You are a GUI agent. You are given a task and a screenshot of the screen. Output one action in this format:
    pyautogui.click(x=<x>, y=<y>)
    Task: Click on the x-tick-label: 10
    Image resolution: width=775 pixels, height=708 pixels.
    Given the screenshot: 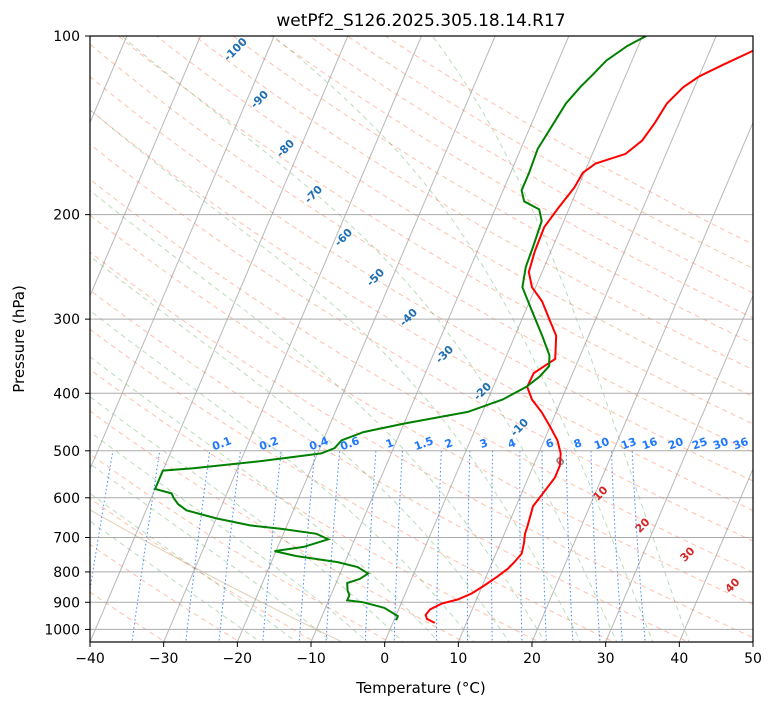 What is the action you would take?
    pyautogui.click(x=458, y=659)
    